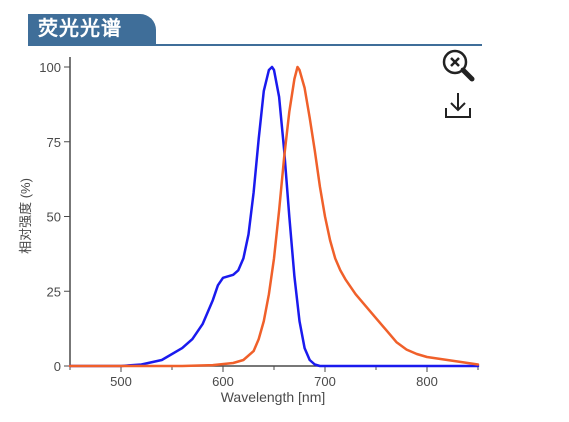 Image resolution: width=569 pixels, height=422 pixels. I want to click on section-divider, so click(255, 45).